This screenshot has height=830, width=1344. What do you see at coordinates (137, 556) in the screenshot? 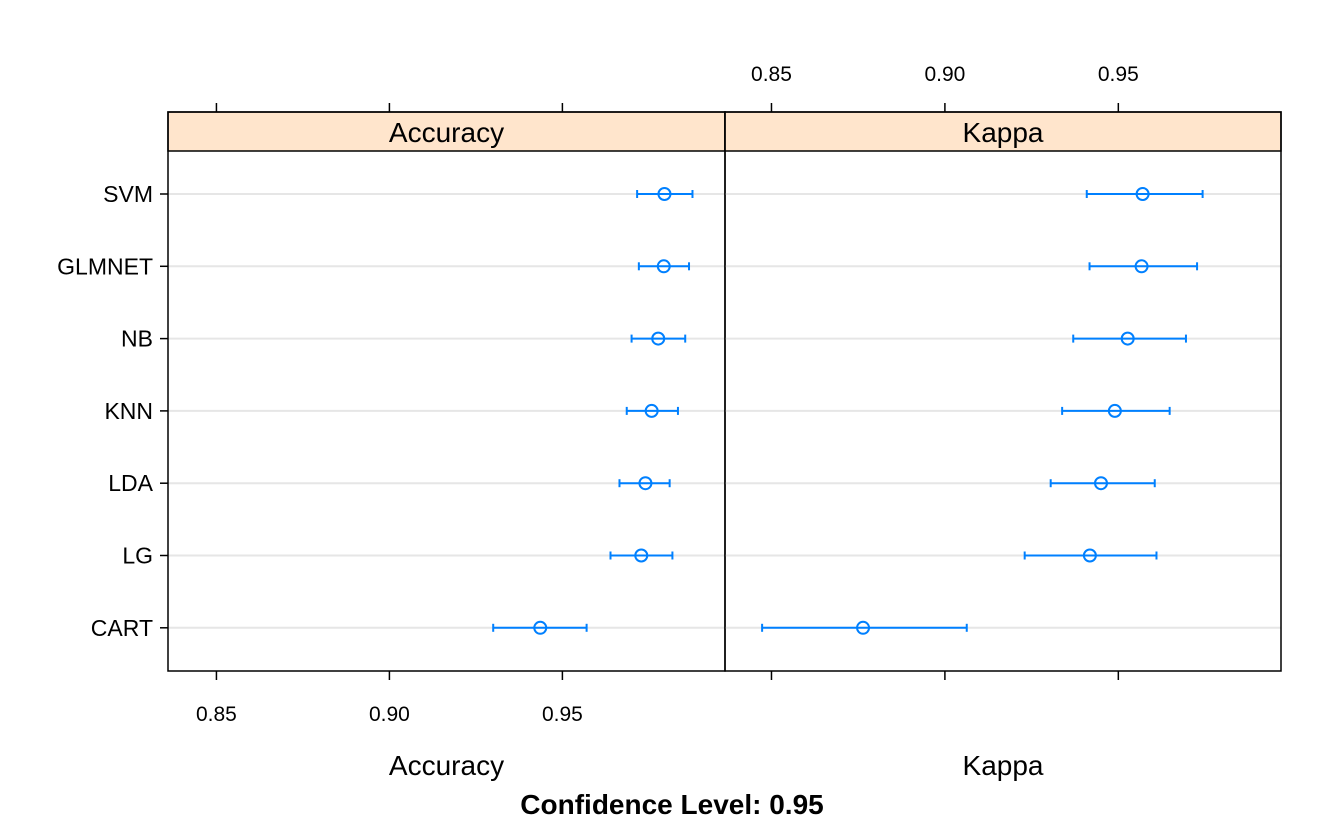
I see `category-label: LG` at bounding box center [137, 556].